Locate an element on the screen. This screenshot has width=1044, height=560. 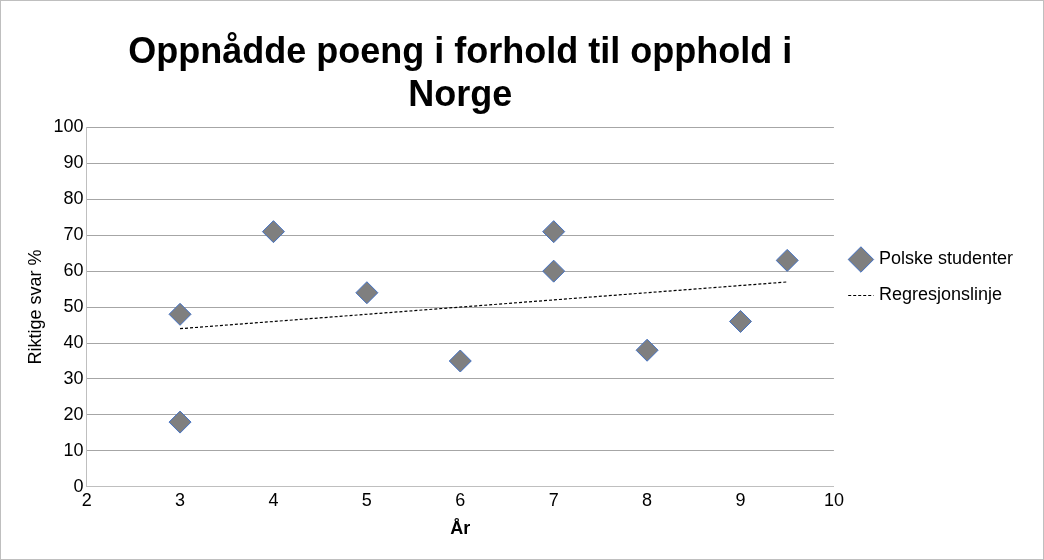
chart-title: Oppnådde poeng i forhold til opphold i Norge is located at coordinates (460, 71).